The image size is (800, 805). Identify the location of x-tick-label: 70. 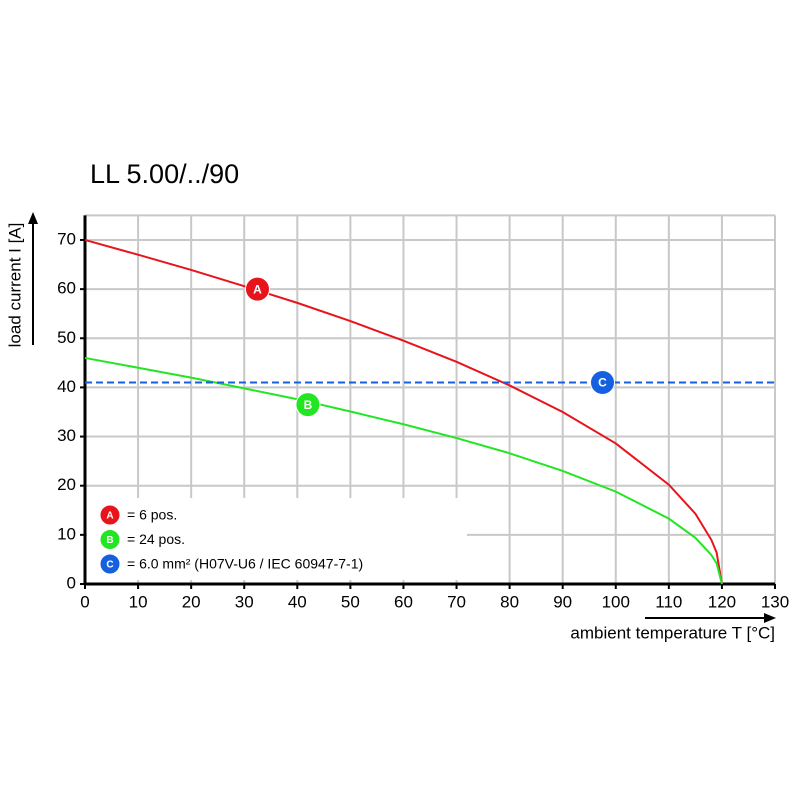
(456, 601).